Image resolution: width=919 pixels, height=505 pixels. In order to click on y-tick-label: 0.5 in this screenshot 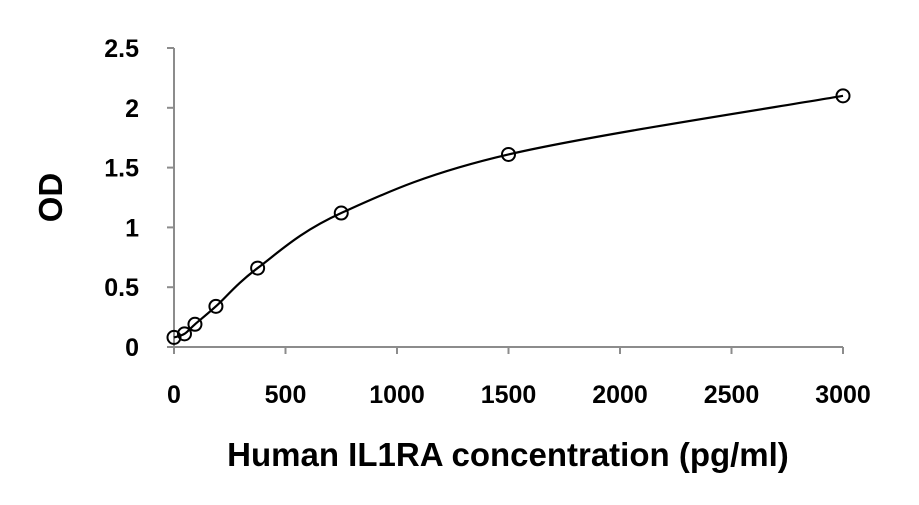, I will do `click(121, 288)`.